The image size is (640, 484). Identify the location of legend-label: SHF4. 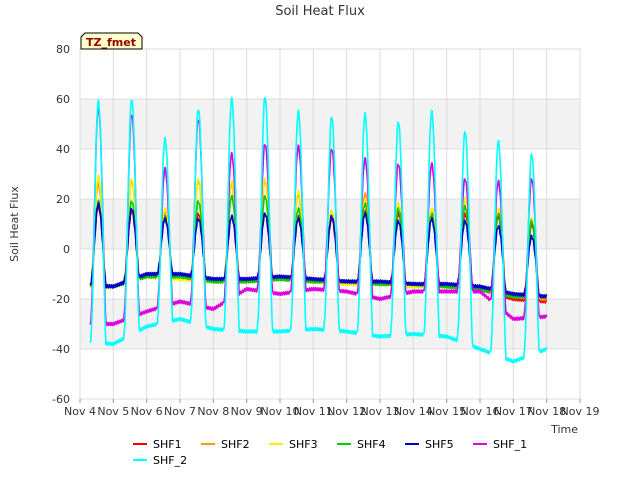
(371, 444).